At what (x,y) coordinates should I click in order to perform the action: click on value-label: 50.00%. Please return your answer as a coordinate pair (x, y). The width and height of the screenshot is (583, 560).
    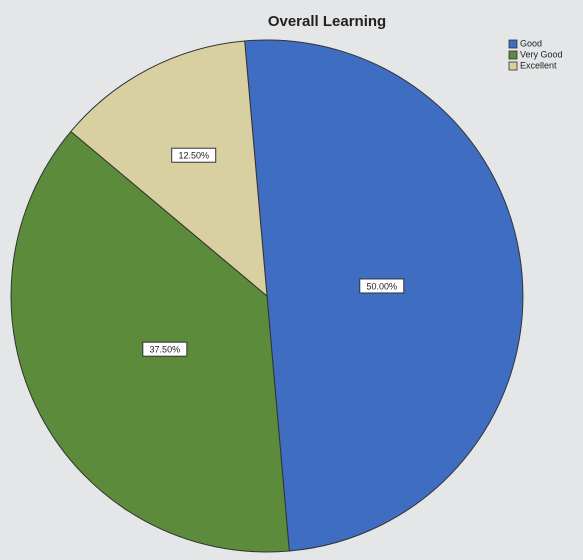
    Looking at the image, I should click on (381, 286).